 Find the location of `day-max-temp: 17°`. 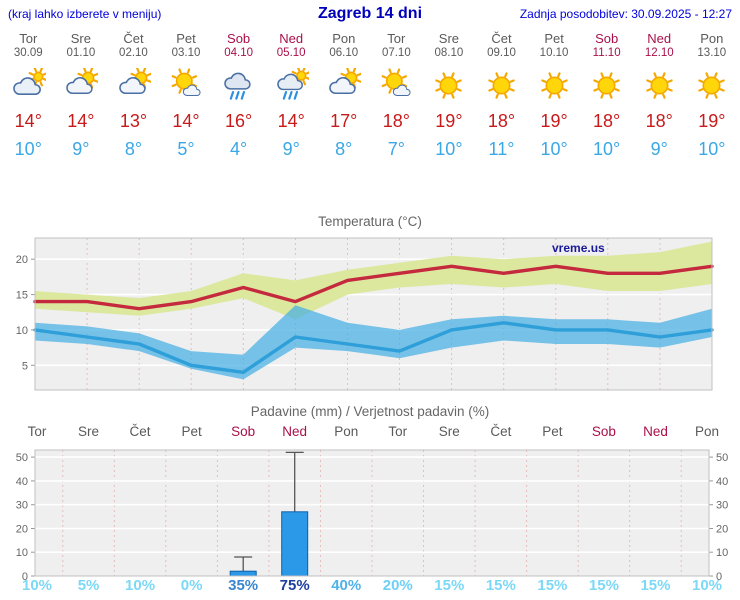

day-max-temp: 17° is located at coordinates (344, 121).